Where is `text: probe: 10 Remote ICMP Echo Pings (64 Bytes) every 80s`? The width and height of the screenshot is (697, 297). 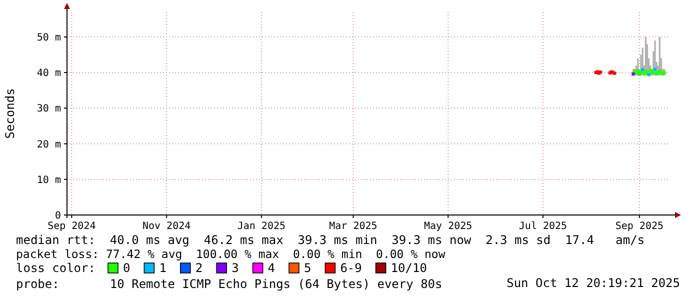
text: probe: 10 Remote ICMP Echo Pings (64 Bytes) every 80s is located at coordinates (229, 284).